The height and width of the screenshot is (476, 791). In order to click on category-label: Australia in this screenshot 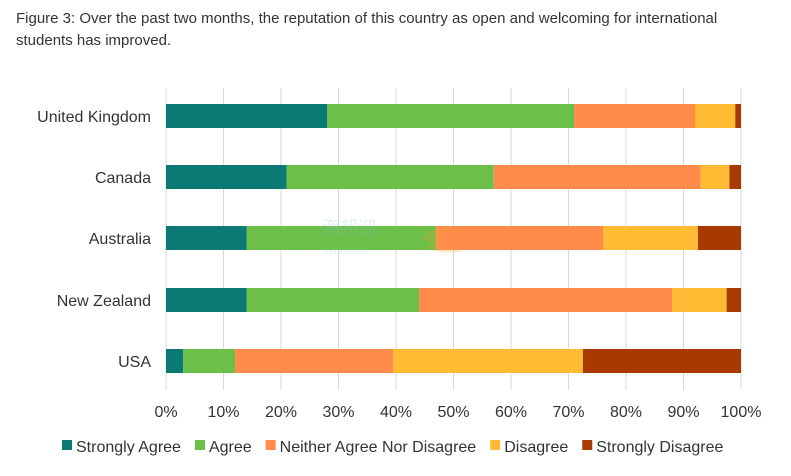, I will do `click(120, 239)`.